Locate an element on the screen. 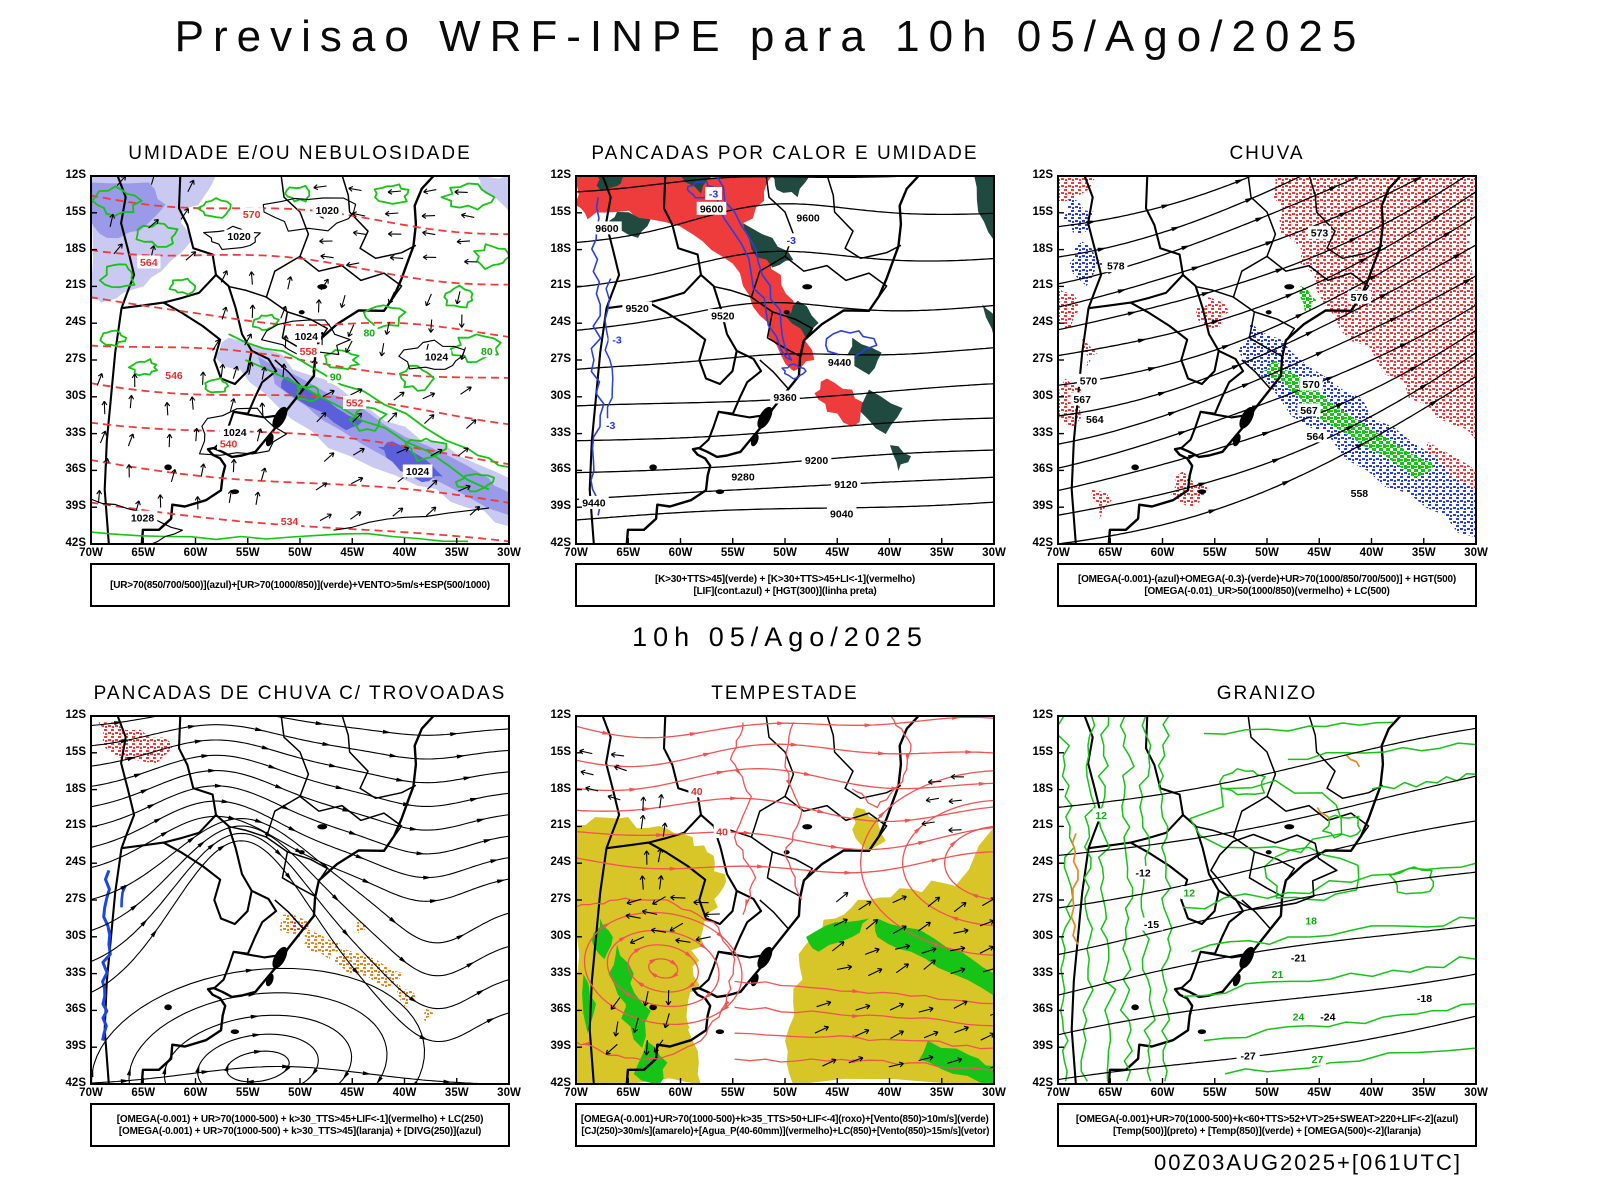 The height and width of the screenshot is (1200, 1600). svg-text: 576 is located at coordinates (1360, 298).